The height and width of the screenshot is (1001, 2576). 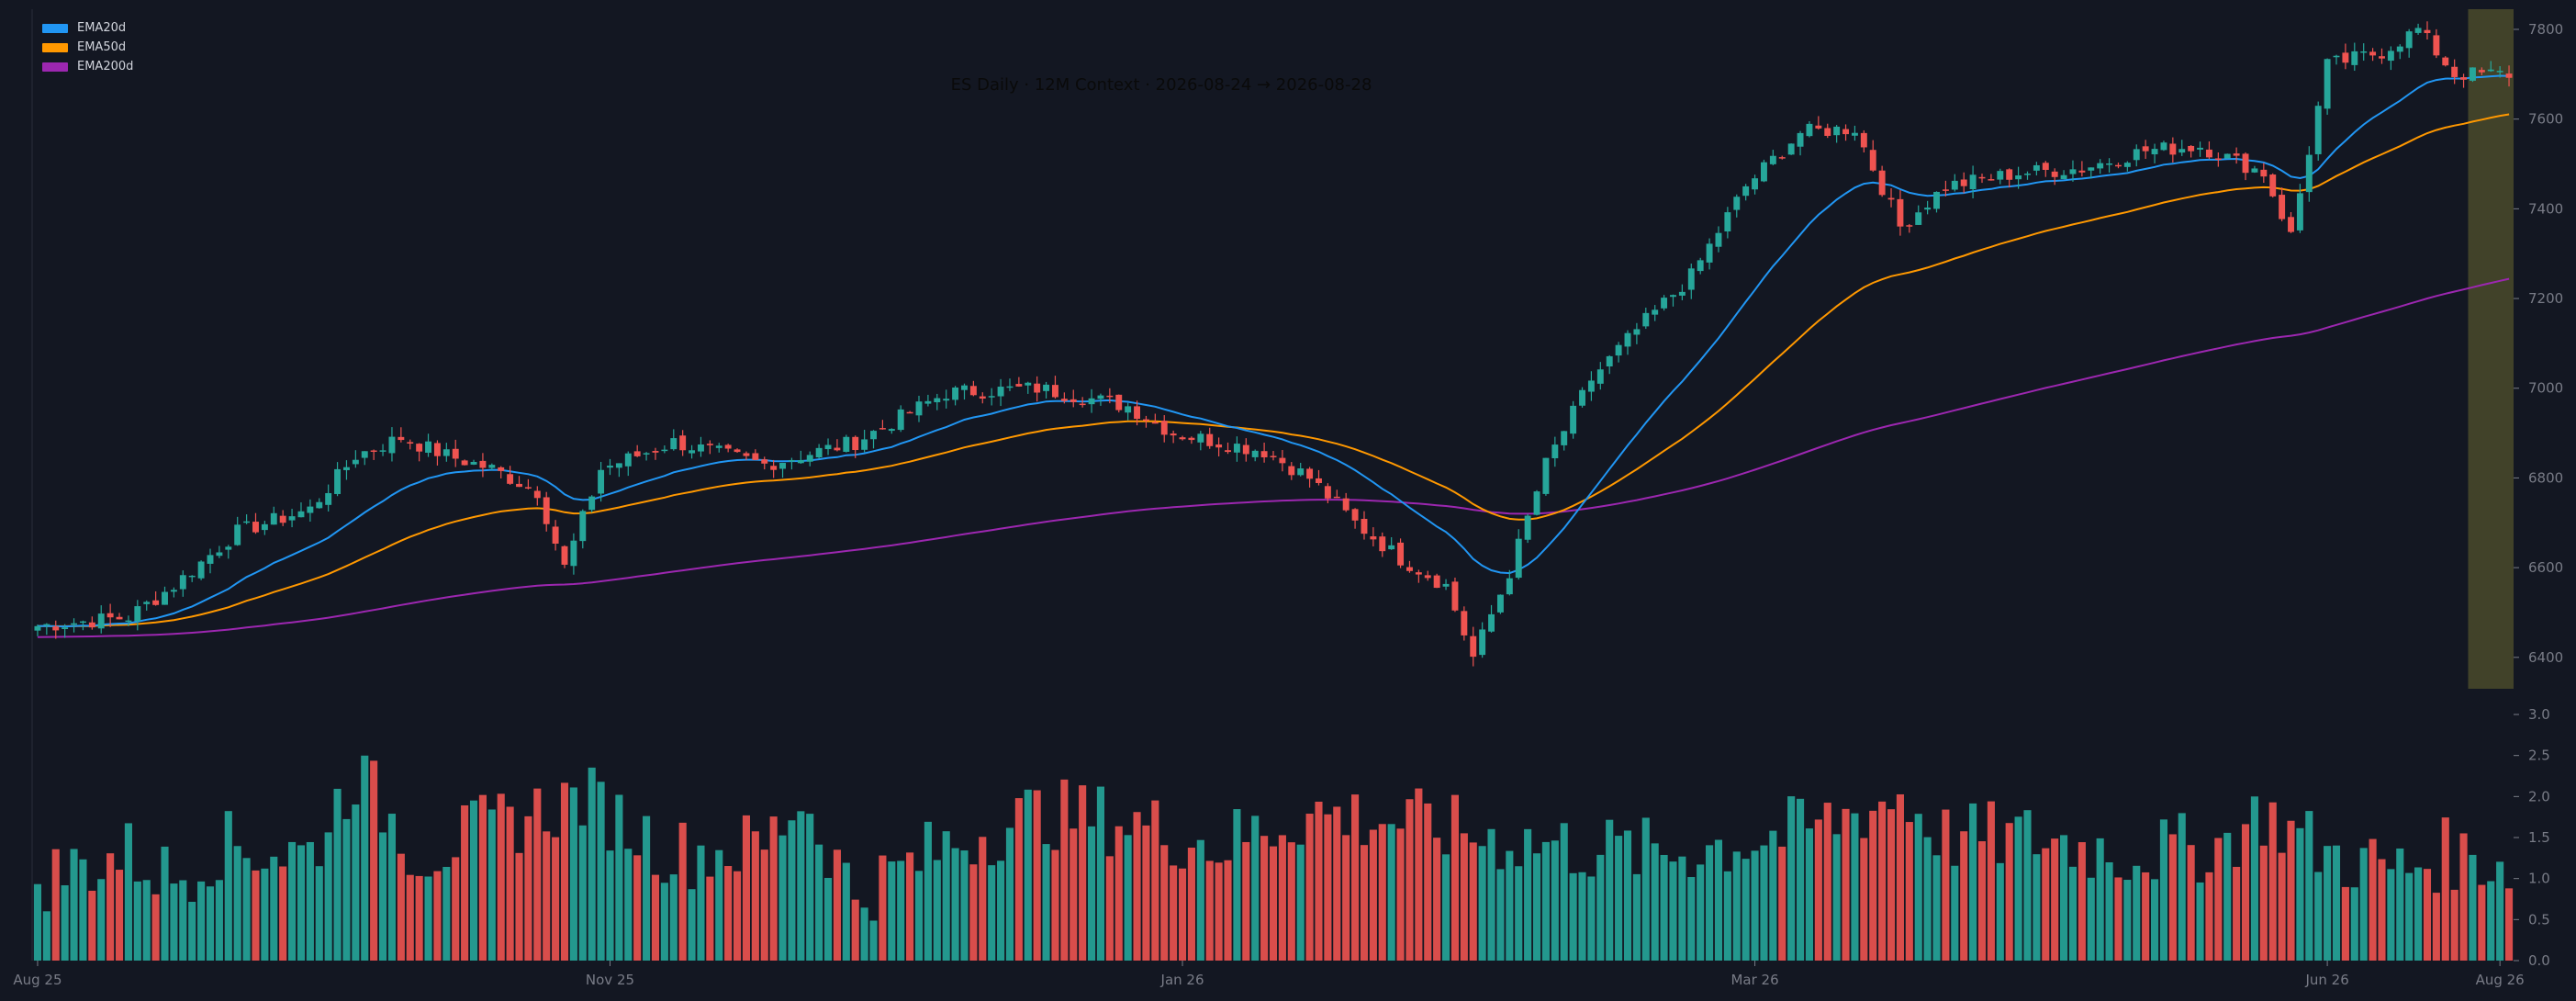 I want to click on volume-tick-label: 1.0, so click(x=2539, y=879).